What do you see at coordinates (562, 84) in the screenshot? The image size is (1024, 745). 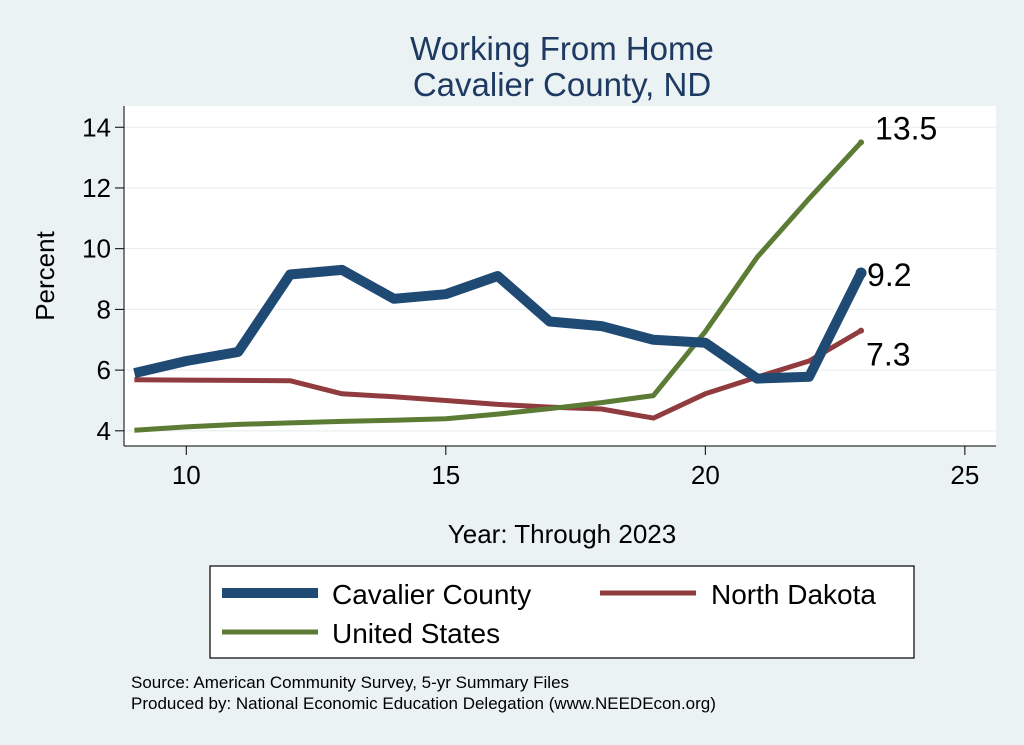 I see `chart-title-line-2: Cavalier County, ND` at bounding box center [562, 84].